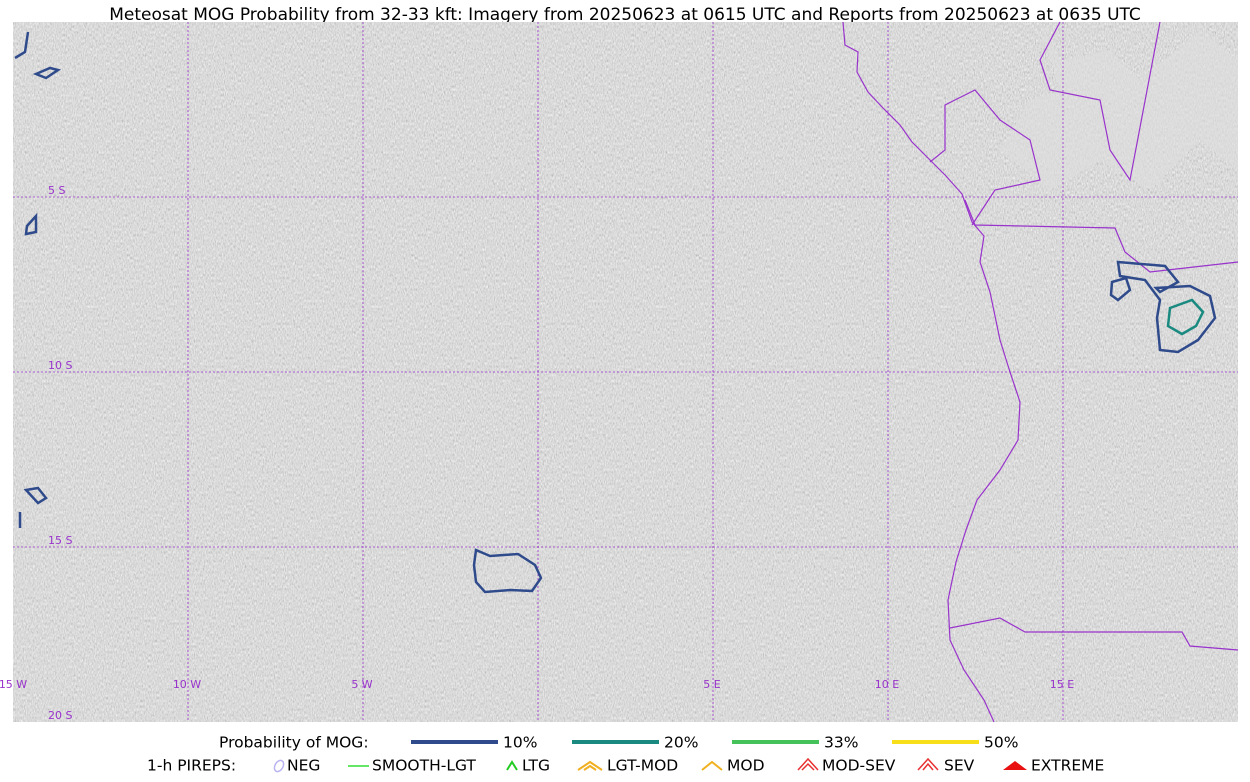  What do you see at coordinates (959, 766) in the screenshot?
I see `legend-label: SEV` at bounding box center [959, 766].